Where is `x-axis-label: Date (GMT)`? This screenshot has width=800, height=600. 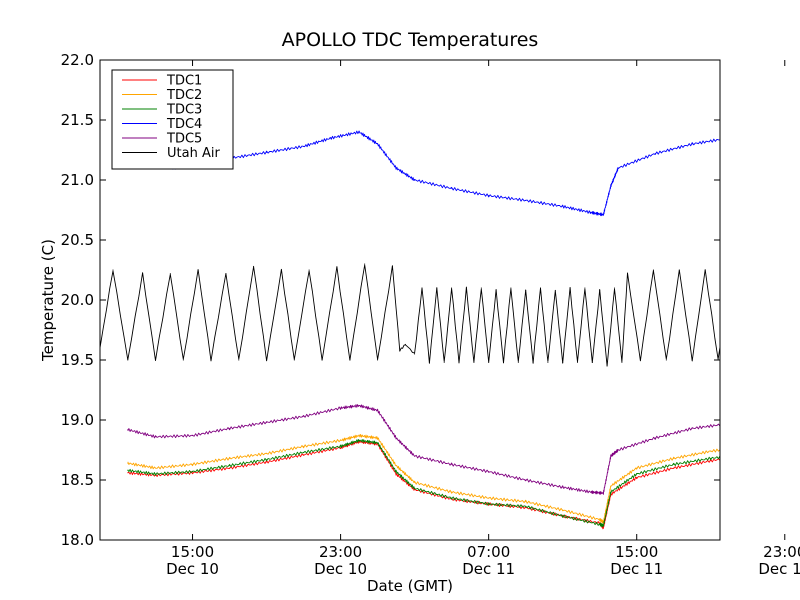
x-axis-label: Date (GMT) is located at coordinates (410, 586).